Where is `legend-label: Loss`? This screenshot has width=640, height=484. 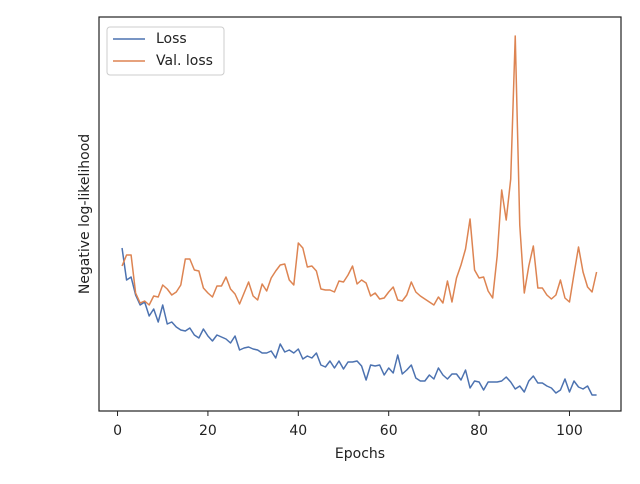
legend-label: Loss is located at coordinates (171, 39).